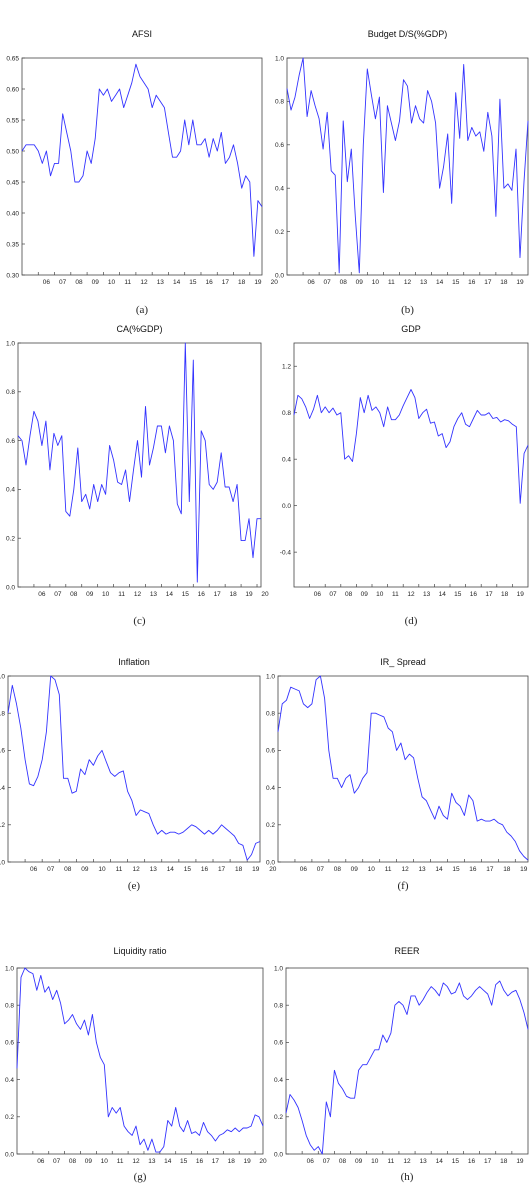 Image resolution: width=530 pixels, height=1197 pixels. What do you see at coordinates (12, 58) in the screenshot?
I see `y-tick-label: 0.65` at bounding box center [12, 58].